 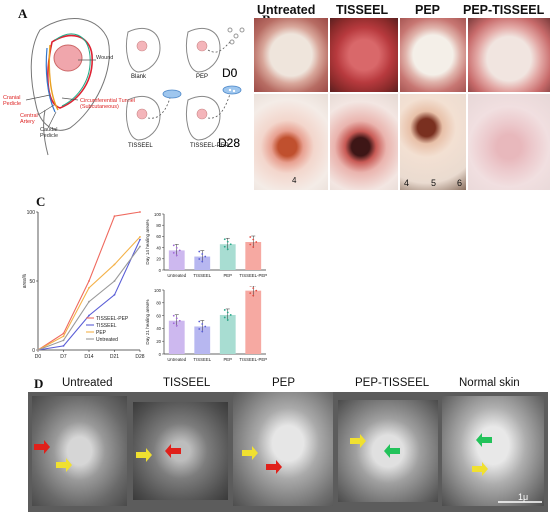 I want to click on y-tick-label: 80, so click(x=158, y=225).